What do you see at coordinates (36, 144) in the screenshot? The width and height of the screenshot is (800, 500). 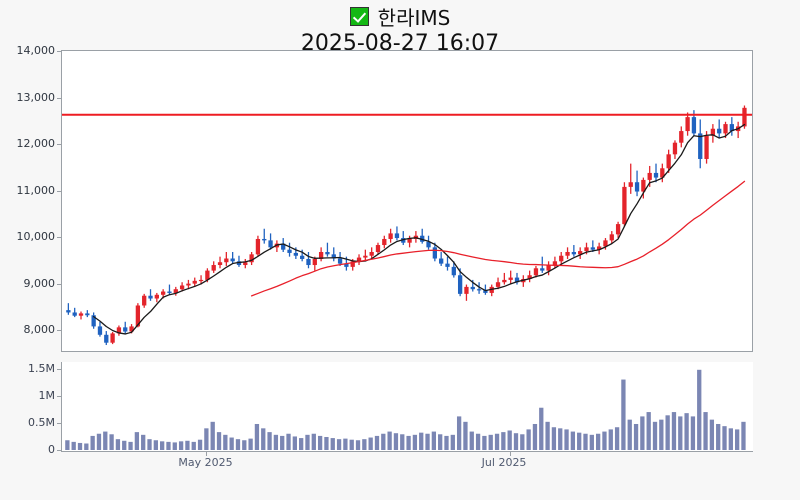 I see `price-axis-tick: 12,000` at bounding box center [36, 144].